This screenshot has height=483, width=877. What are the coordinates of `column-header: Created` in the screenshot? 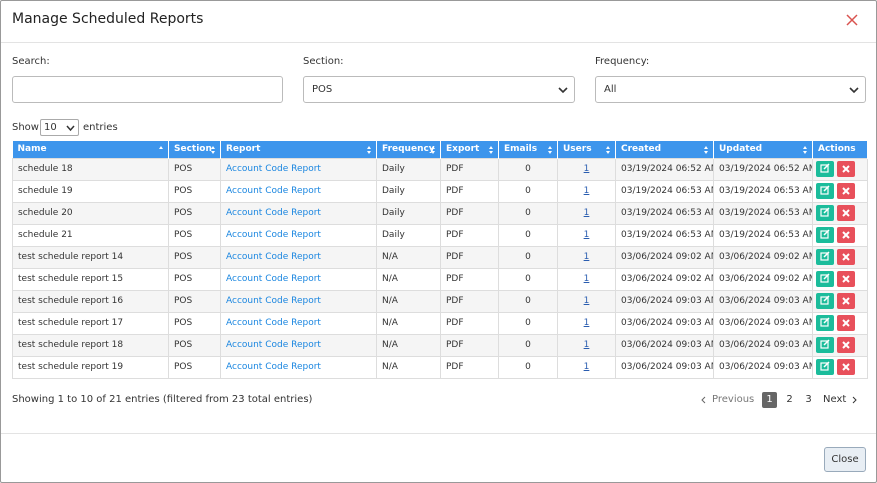 It's located at (665, 149).